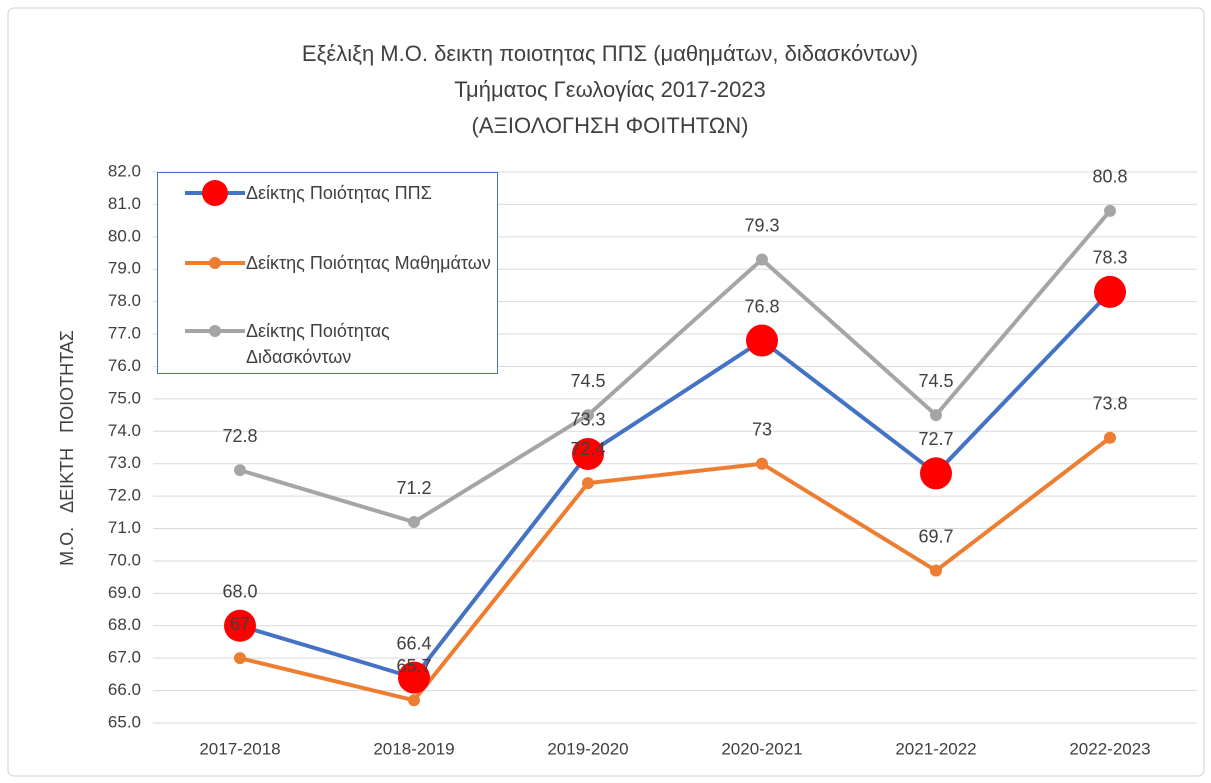 The image size is (1211, 783). Describe the element at coordinates (935, 439) in the screenshot. I see `data-label: 72.7` at that location.